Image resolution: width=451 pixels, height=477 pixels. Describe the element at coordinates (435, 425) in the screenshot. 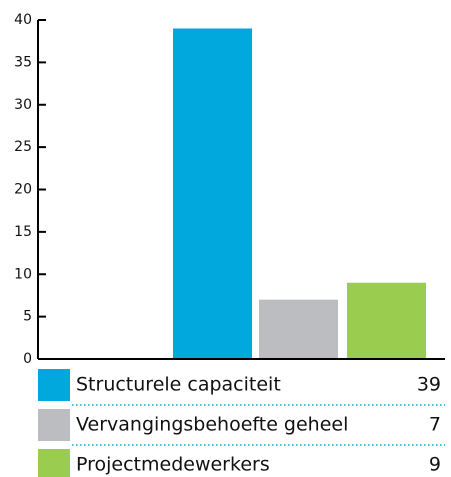

I see `legend-value: 7` at that location.